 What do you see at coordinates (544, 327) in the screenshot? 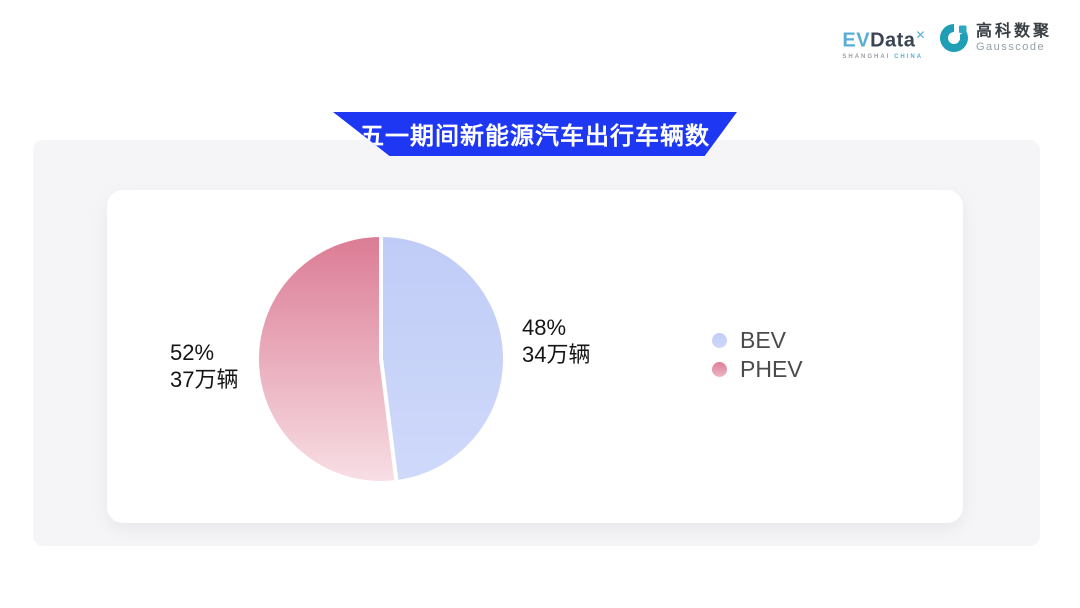
I see `bev-percent: 48%` at bounding box center [544, 327].